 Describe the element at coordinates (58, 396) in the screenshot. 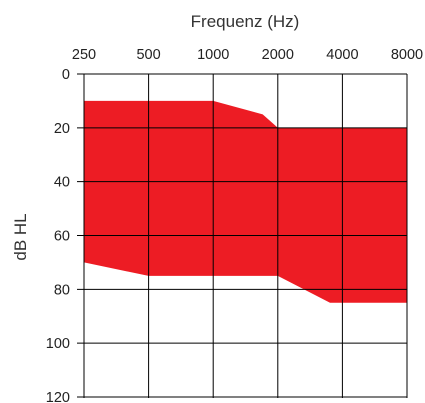

I see `y-tick-label: 120` at that location.